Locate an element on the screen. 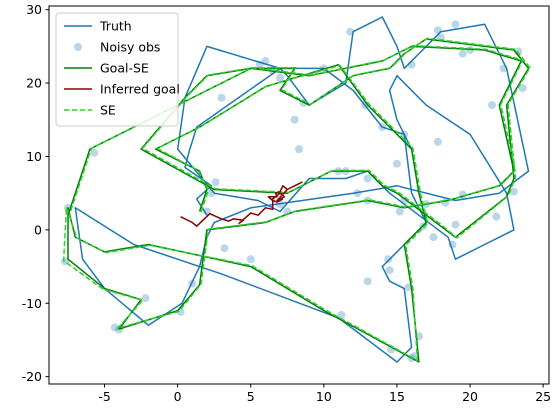 The height and width of the screenshot is (417, 557). y-tick-label: -20 is located at coordinates (32, 376).